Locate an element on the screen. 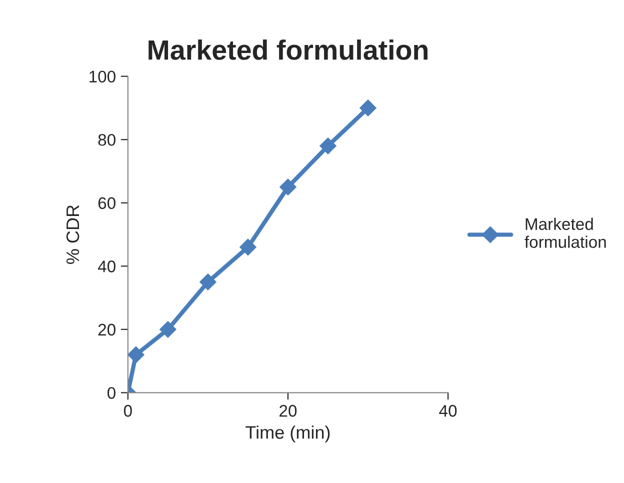 The width and height of the screenshot is (624, 483). y-tick-label: 60 is located at coordinates (107, 203).